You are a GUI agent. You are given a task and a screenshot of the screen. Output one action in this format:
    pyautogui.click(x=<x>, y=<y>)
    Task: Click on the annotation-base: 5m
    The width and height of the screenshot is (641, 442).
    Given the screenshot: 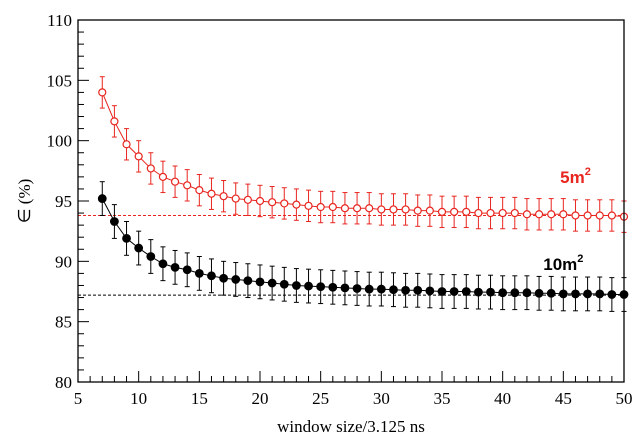 What is the action you would take?
    pyautogui.click(x=572, y=177)
    